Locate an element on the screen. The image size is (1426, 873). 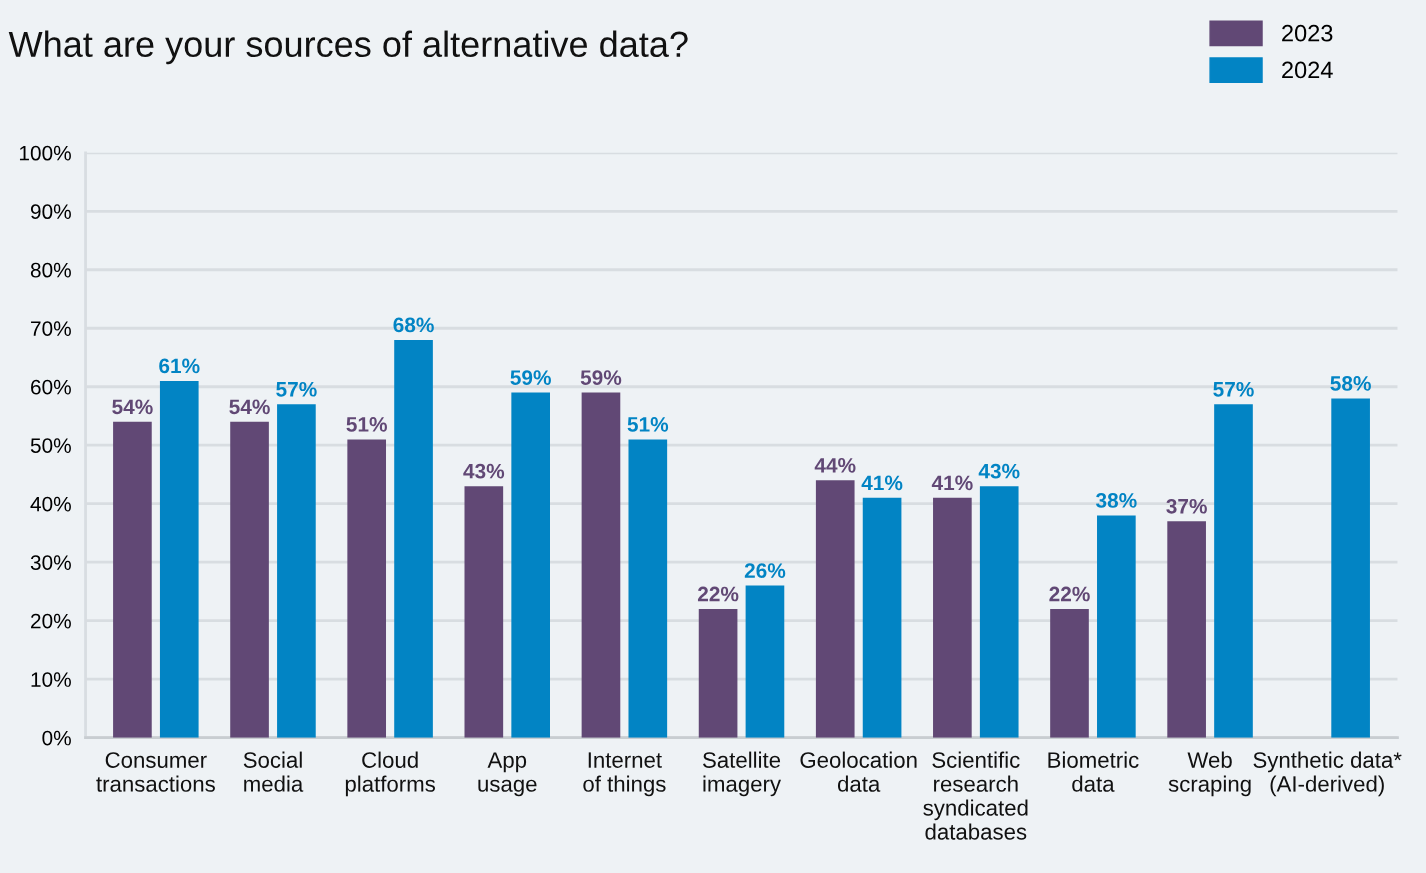
x-tick-label: Social media is located at coordinates (273, 771).